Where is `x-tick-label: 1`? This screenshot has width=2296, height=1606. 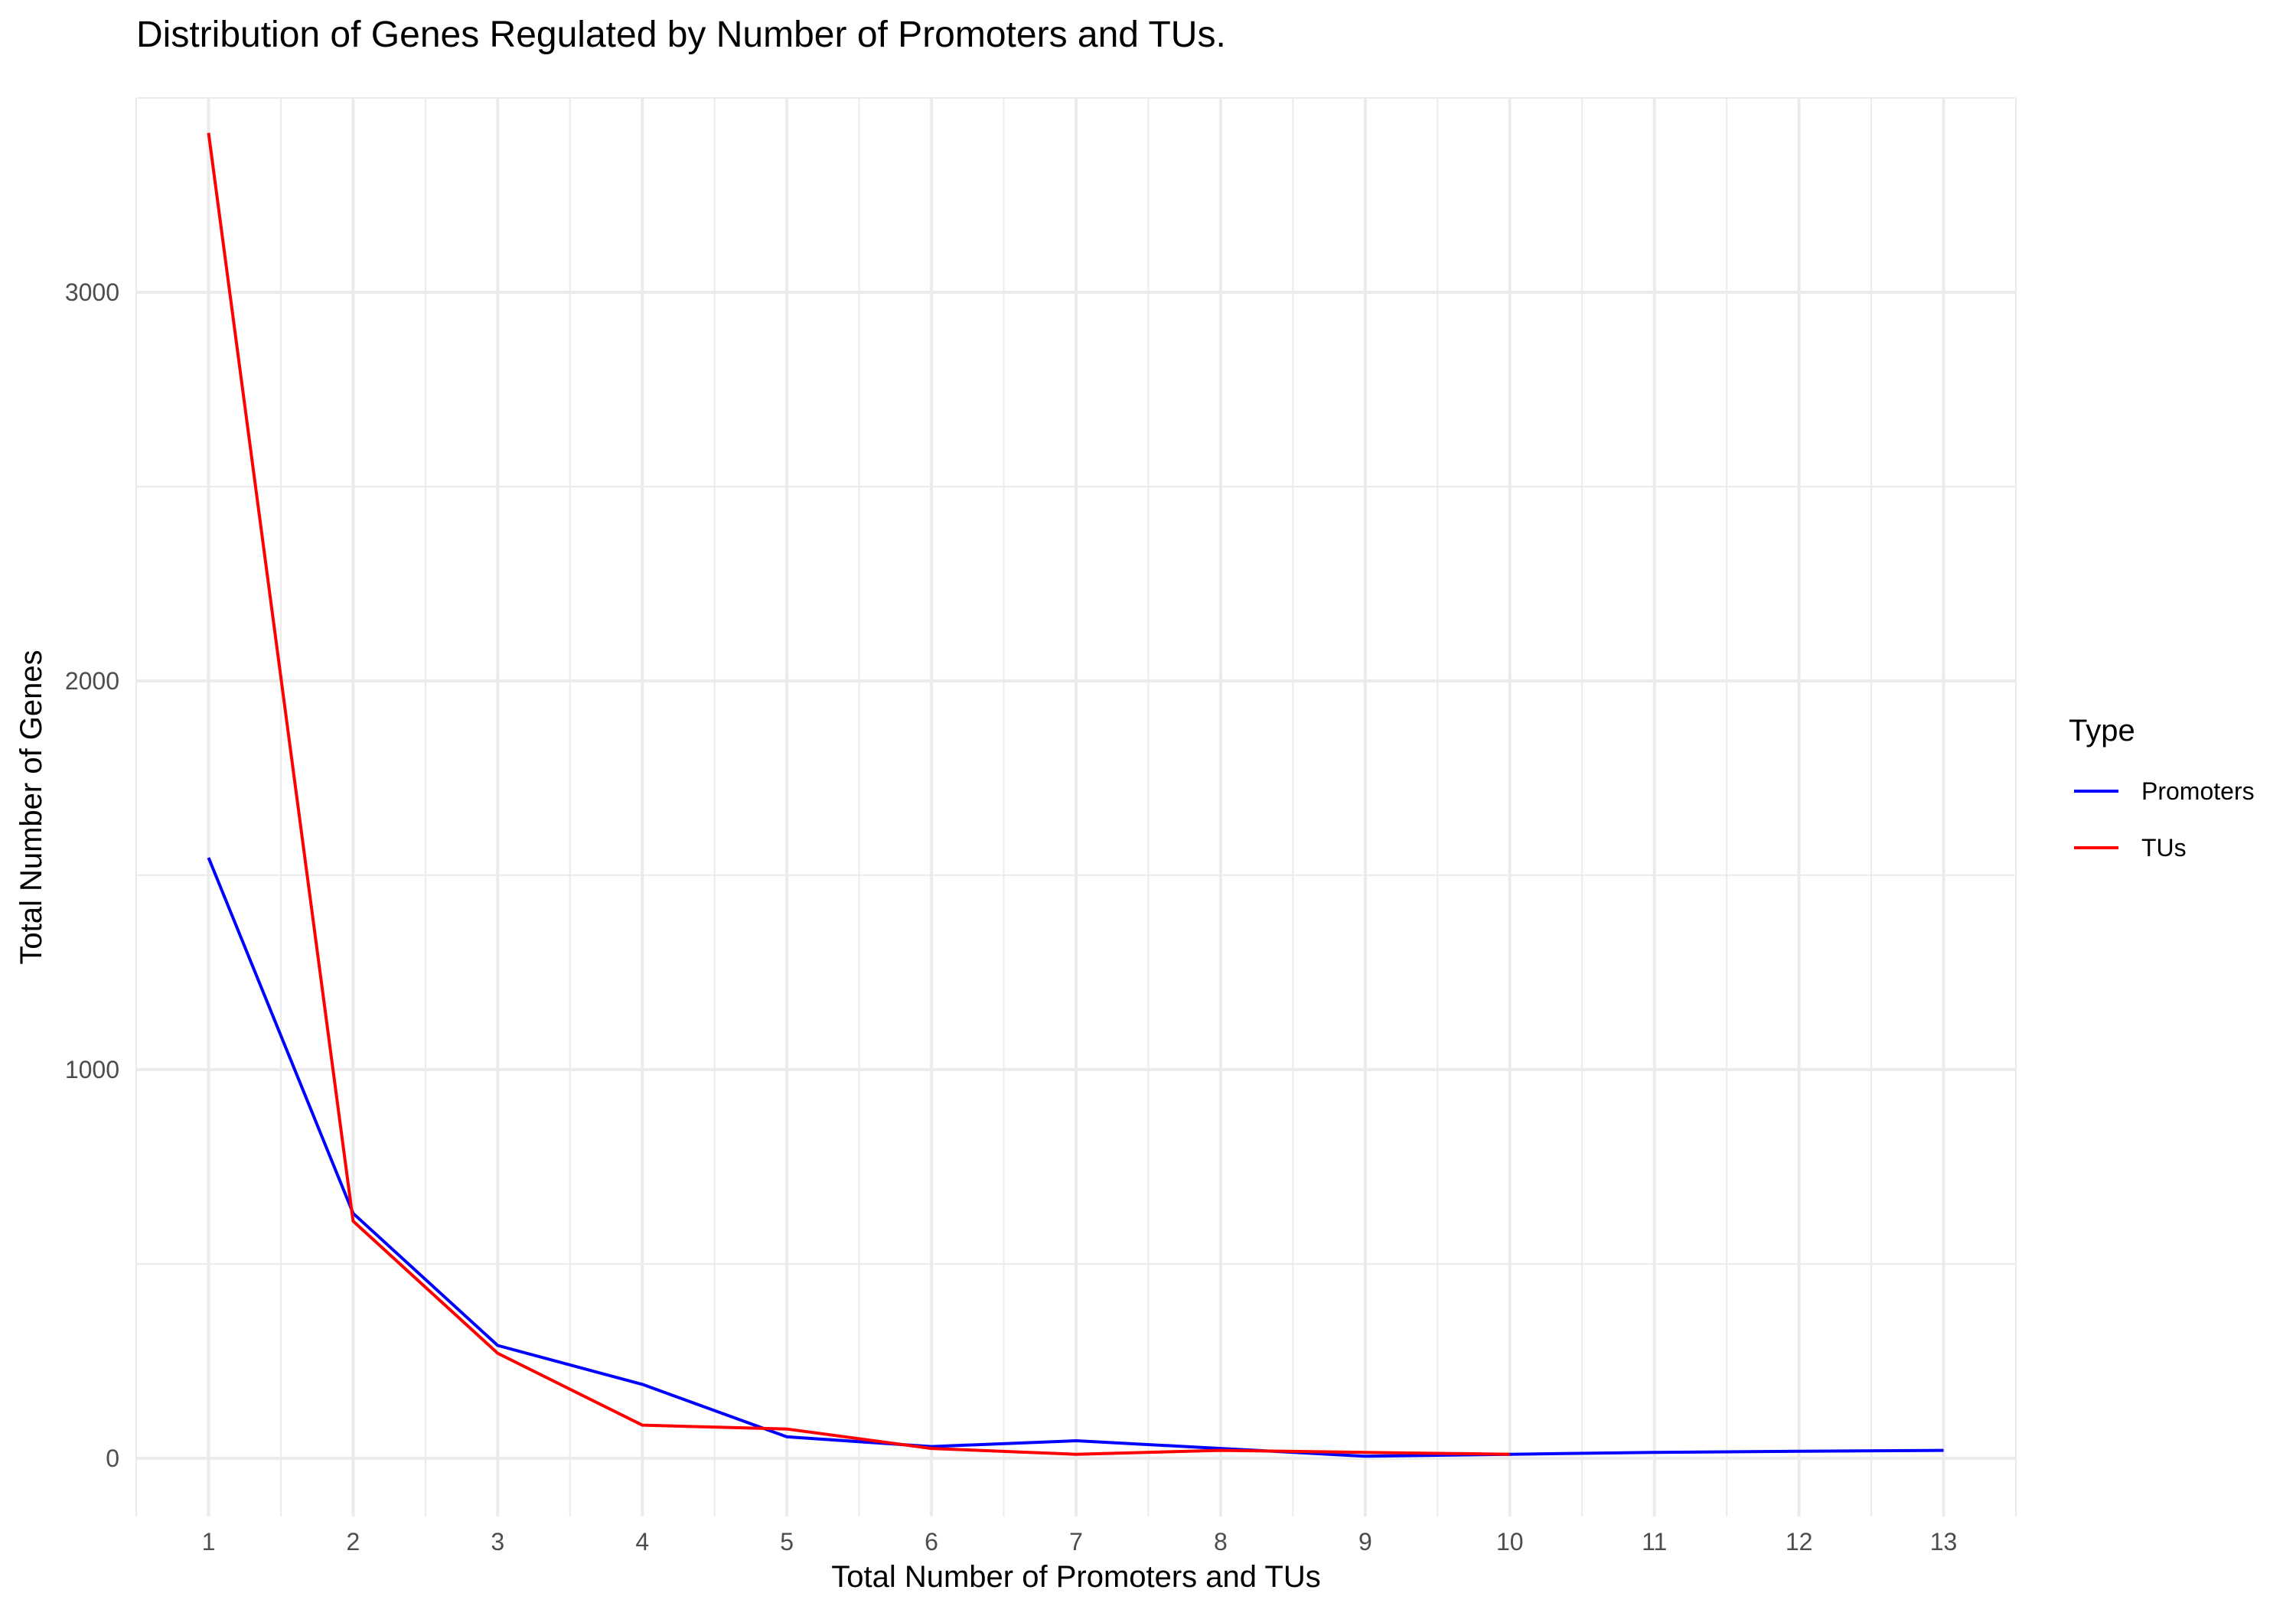 x-tick-label: 1 is located at coordinates (209, 1542).